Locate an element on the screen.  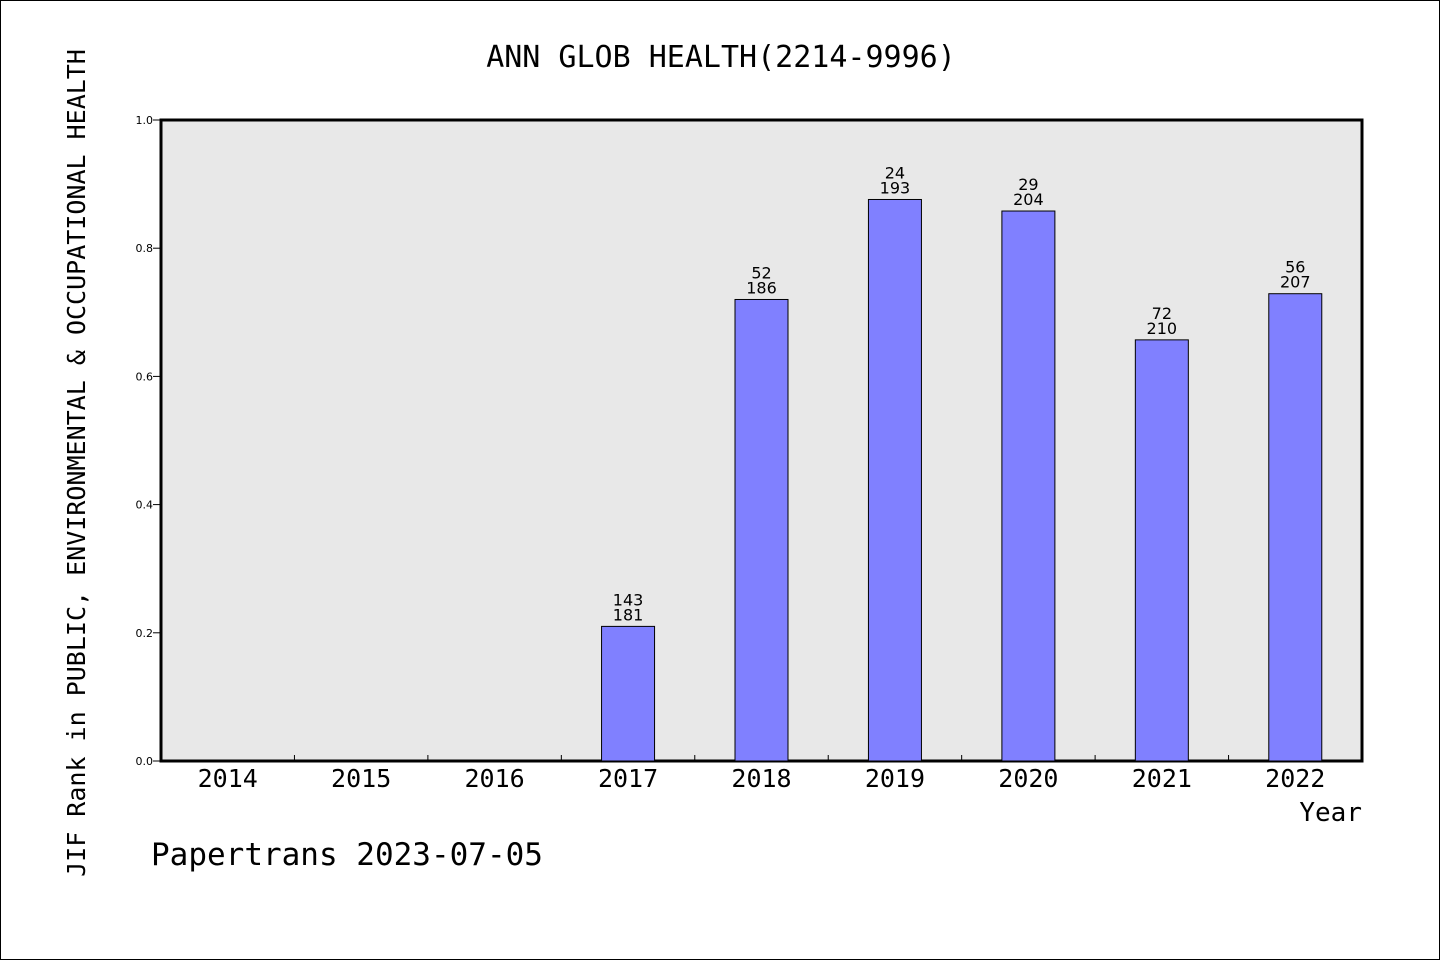
bar-total-label: 204 is located at coordinates (1028, 199).